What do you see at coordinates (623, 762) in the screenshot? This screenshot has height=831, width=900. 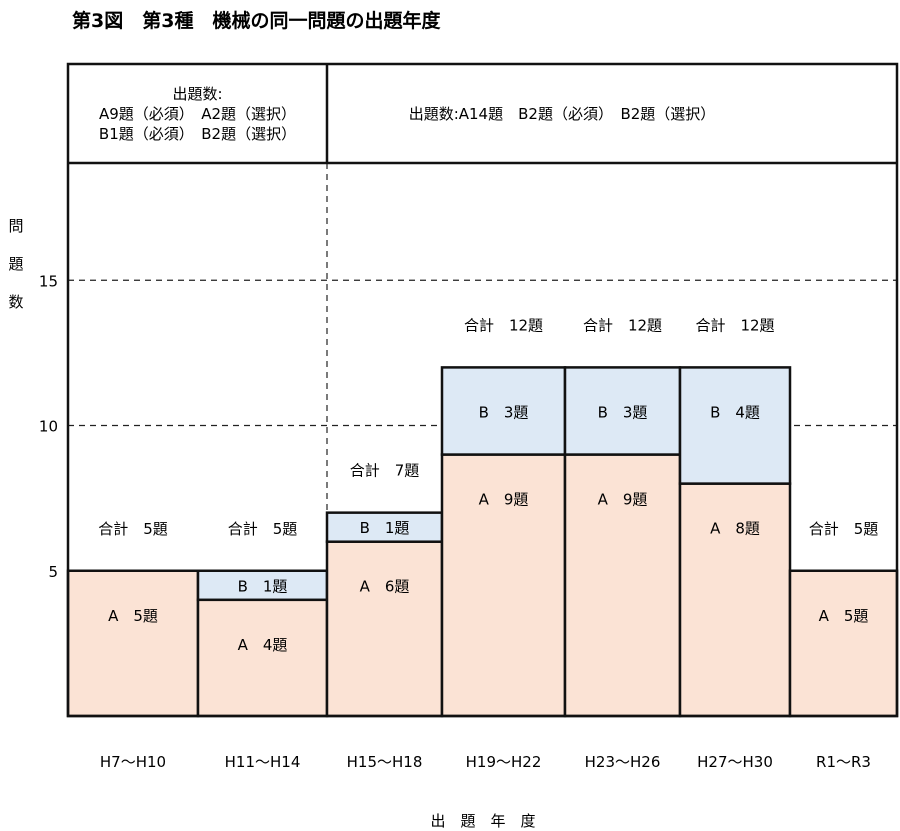 I see `x-tick-label: H23〜H26` at bounding box center [623, 762].